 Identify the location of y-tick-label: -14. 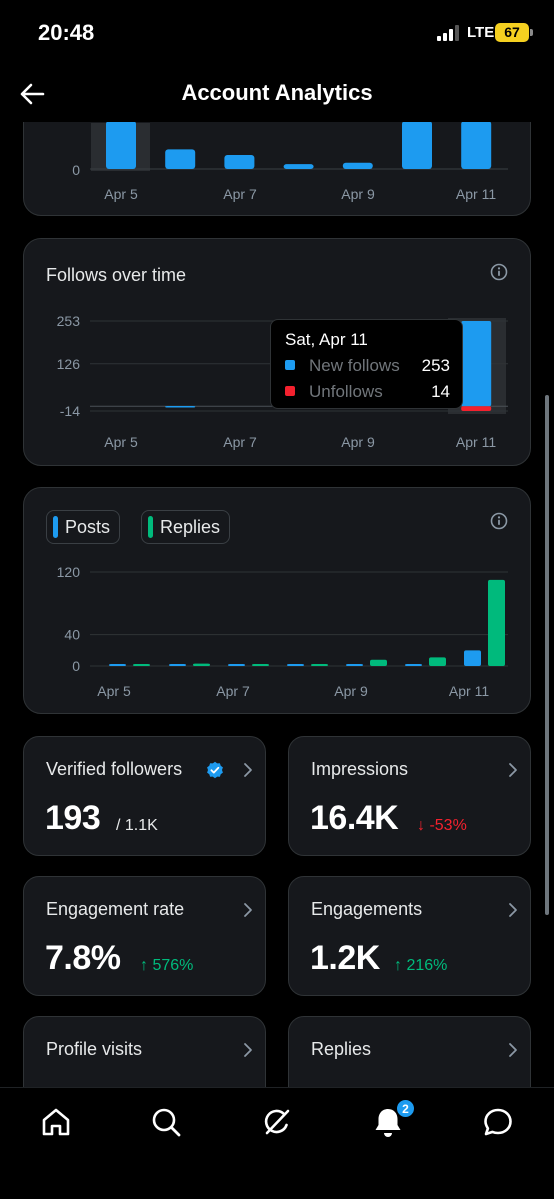
(70, 411).